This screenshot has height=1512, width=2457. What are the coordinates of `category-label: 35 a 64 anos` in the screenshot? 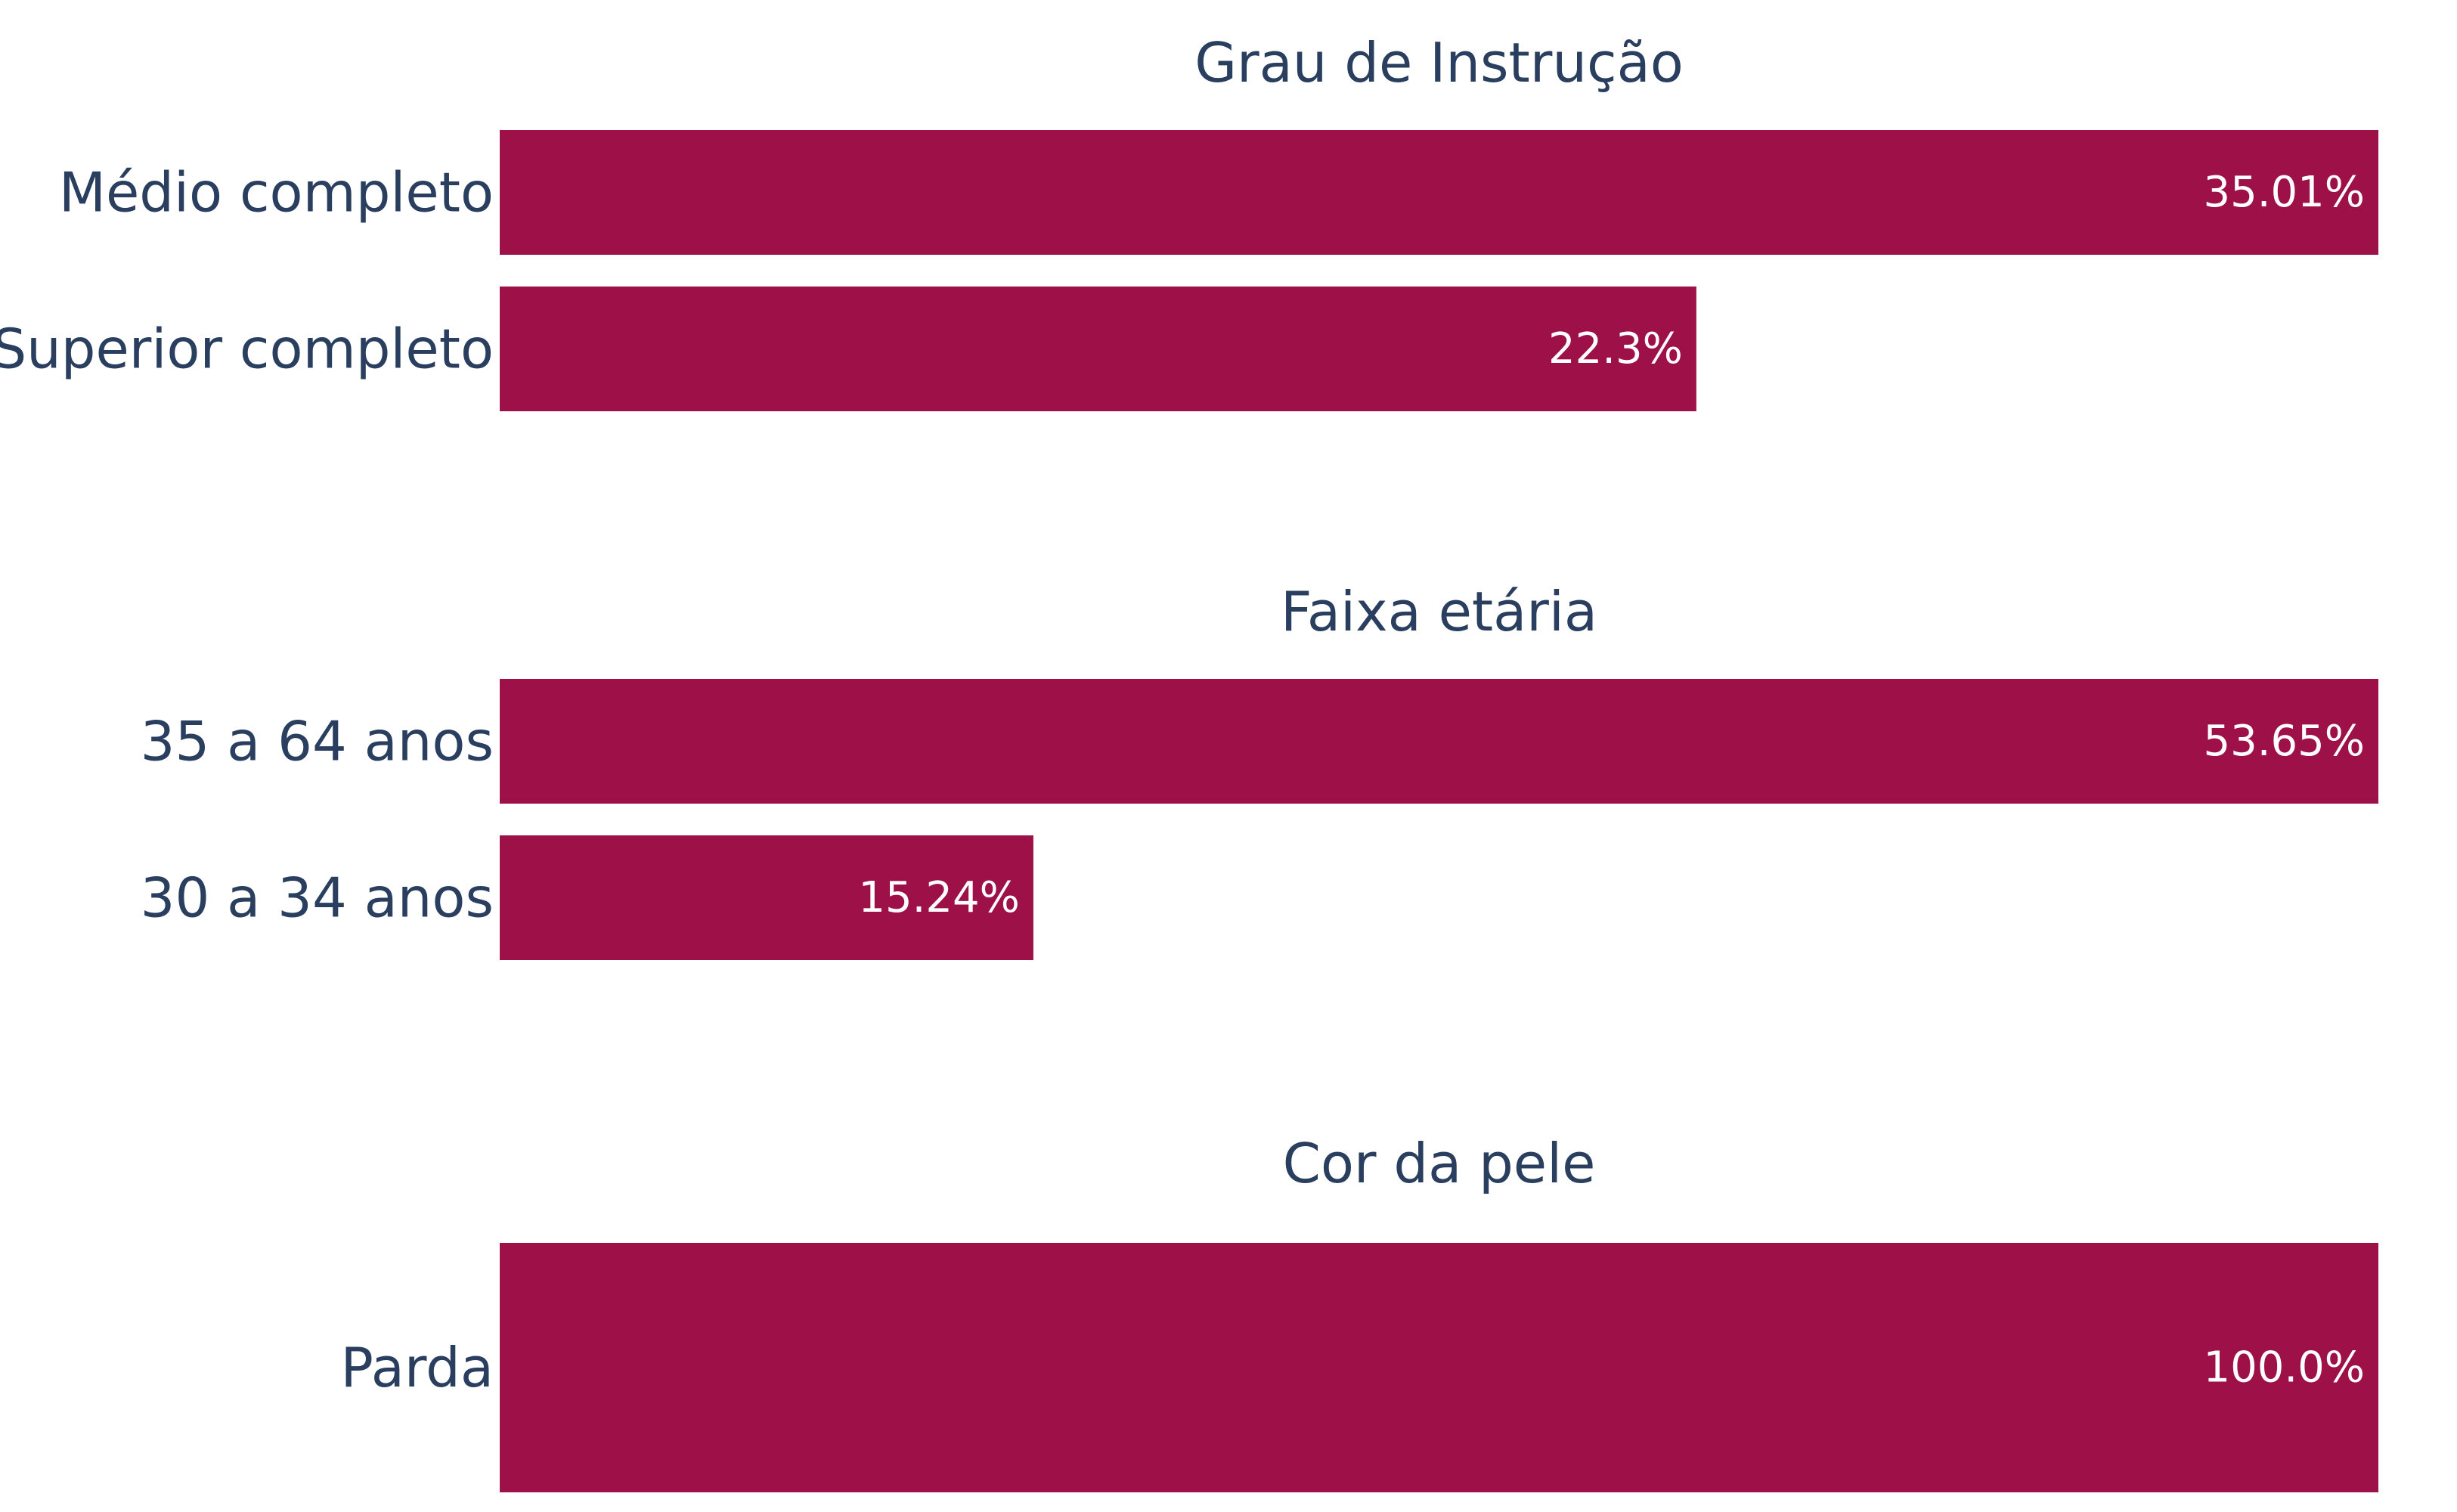 It's located at (317, 741).